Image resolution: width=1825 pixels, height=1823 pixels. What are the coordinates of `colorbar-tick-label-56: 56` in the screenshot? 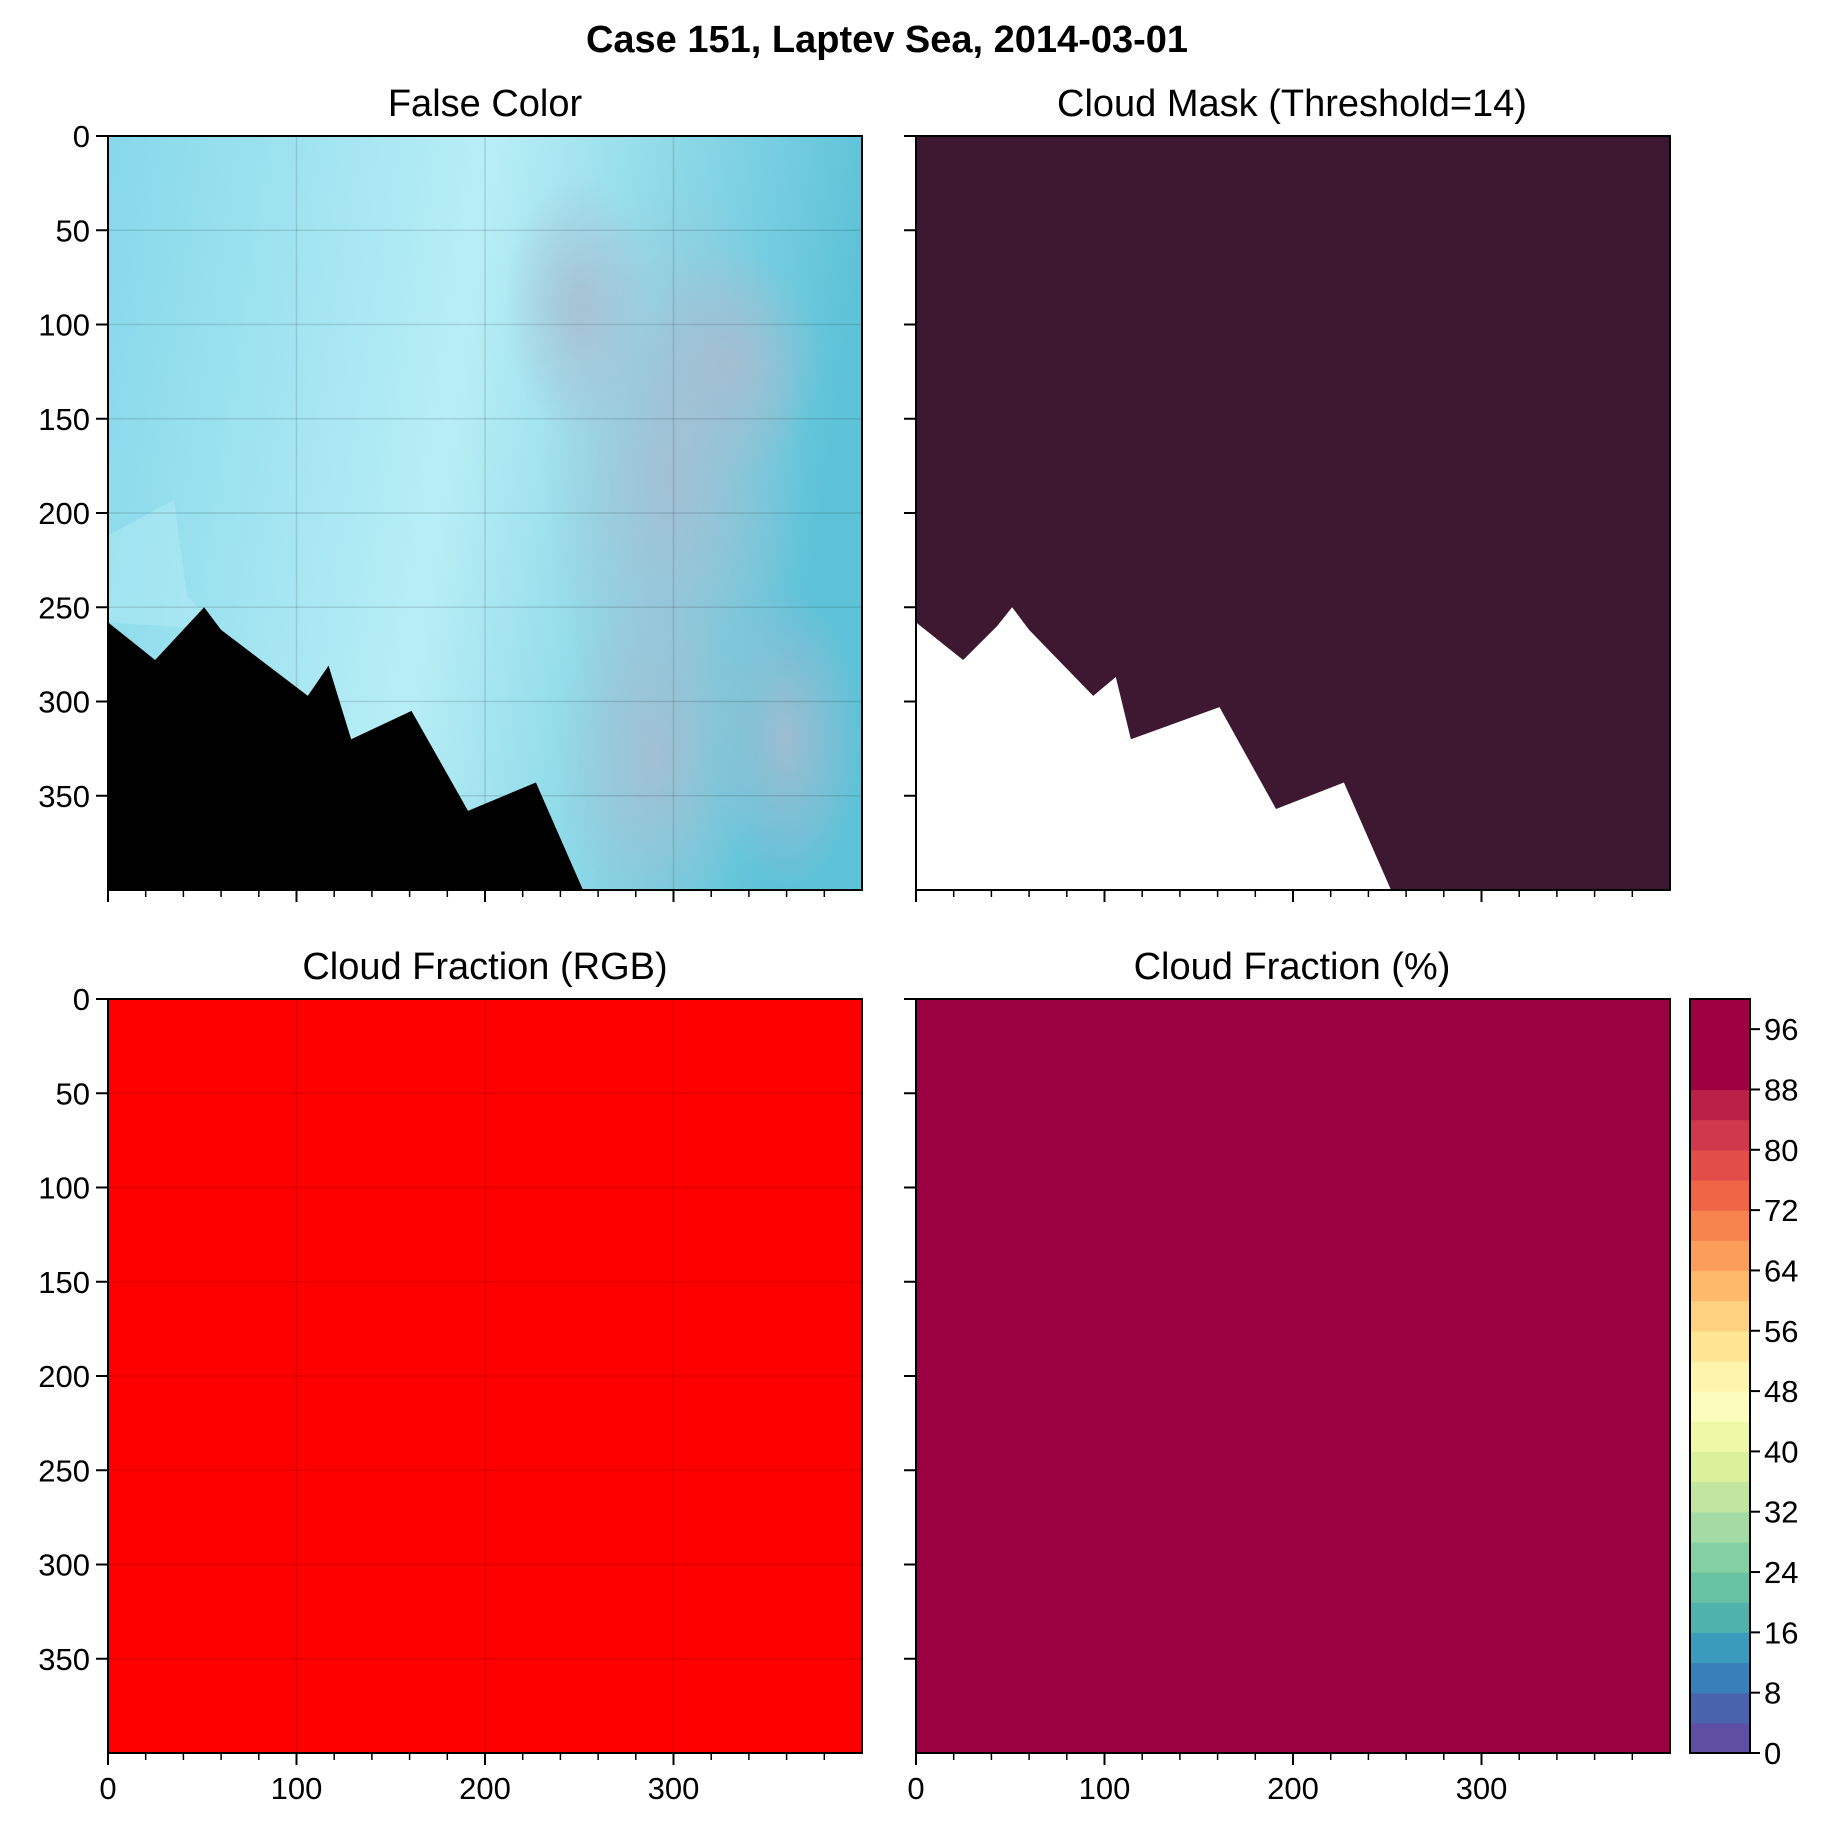 It's located at (1781, 1331).